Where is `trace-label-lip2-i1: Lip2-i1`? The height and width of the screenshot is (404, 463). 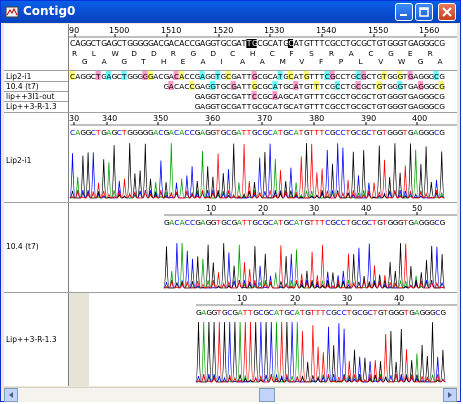 trace-label-lip2-i1: Lip2-i1 is located at coordinates (19, 160).